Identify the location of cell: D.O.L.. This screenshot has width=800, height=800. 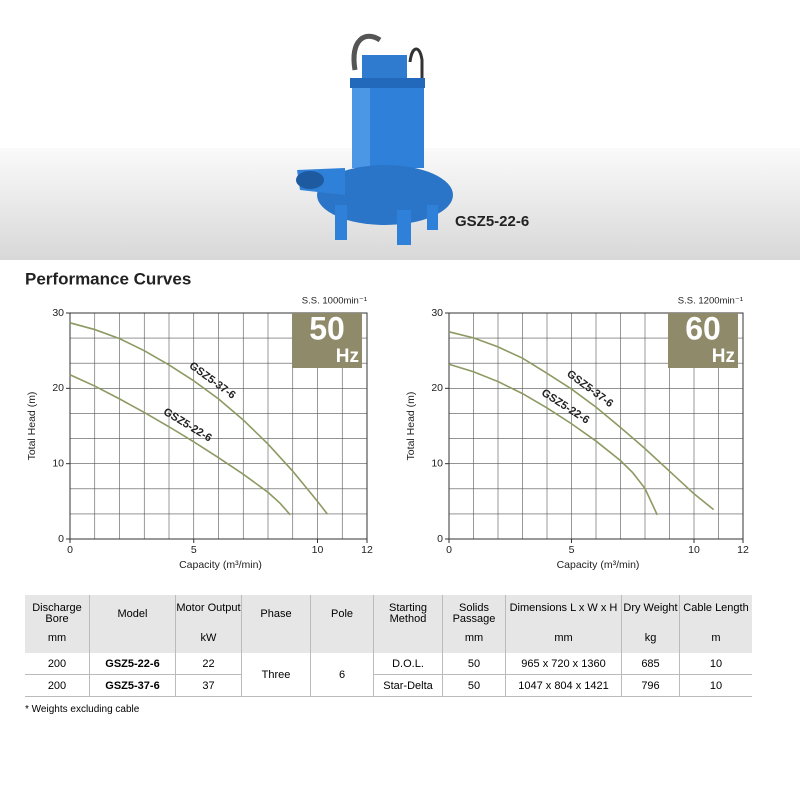
(408, 664).